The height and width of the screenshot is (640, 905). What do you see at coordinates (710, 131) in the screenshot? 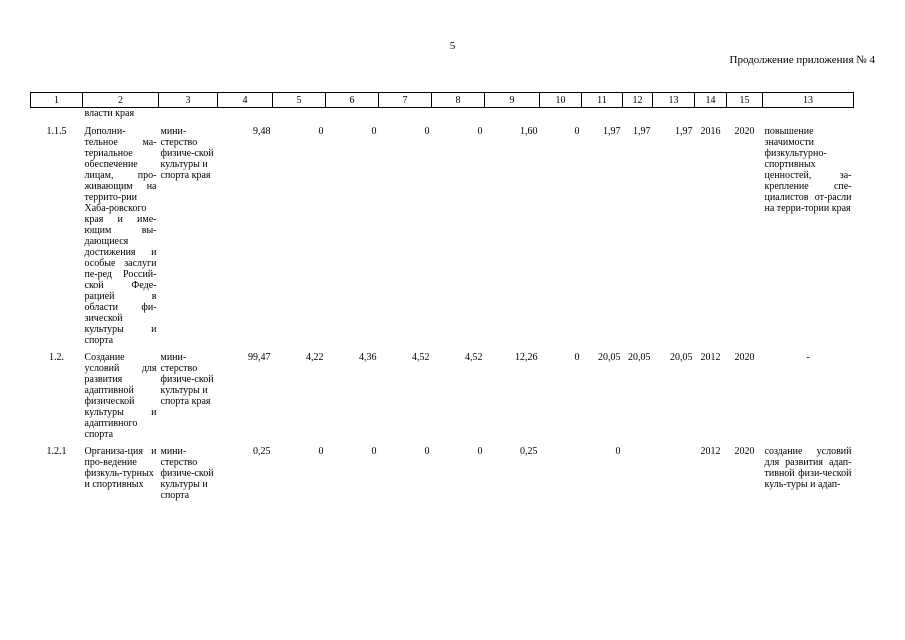
I see `start-year: 2016` at bounding box center [710, 131].